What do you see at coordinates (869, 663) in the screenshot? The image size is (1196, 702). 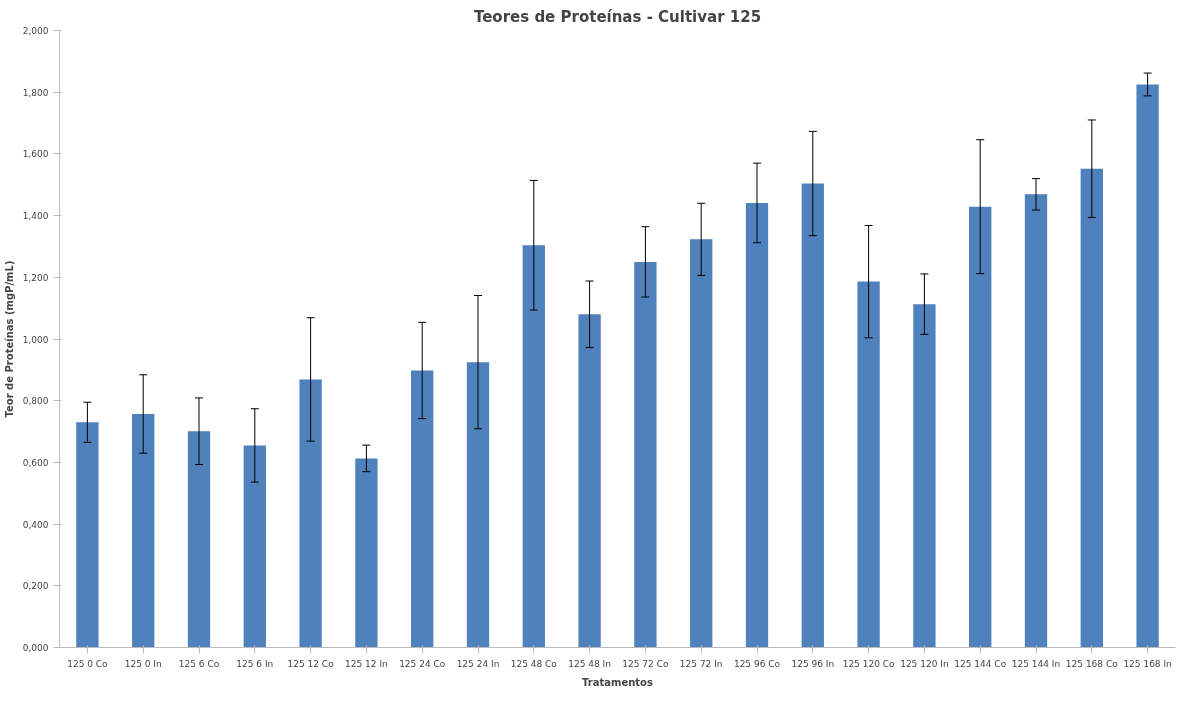 I see `x-tick-label: 125 120 Co` at bounding box center [869, 663].